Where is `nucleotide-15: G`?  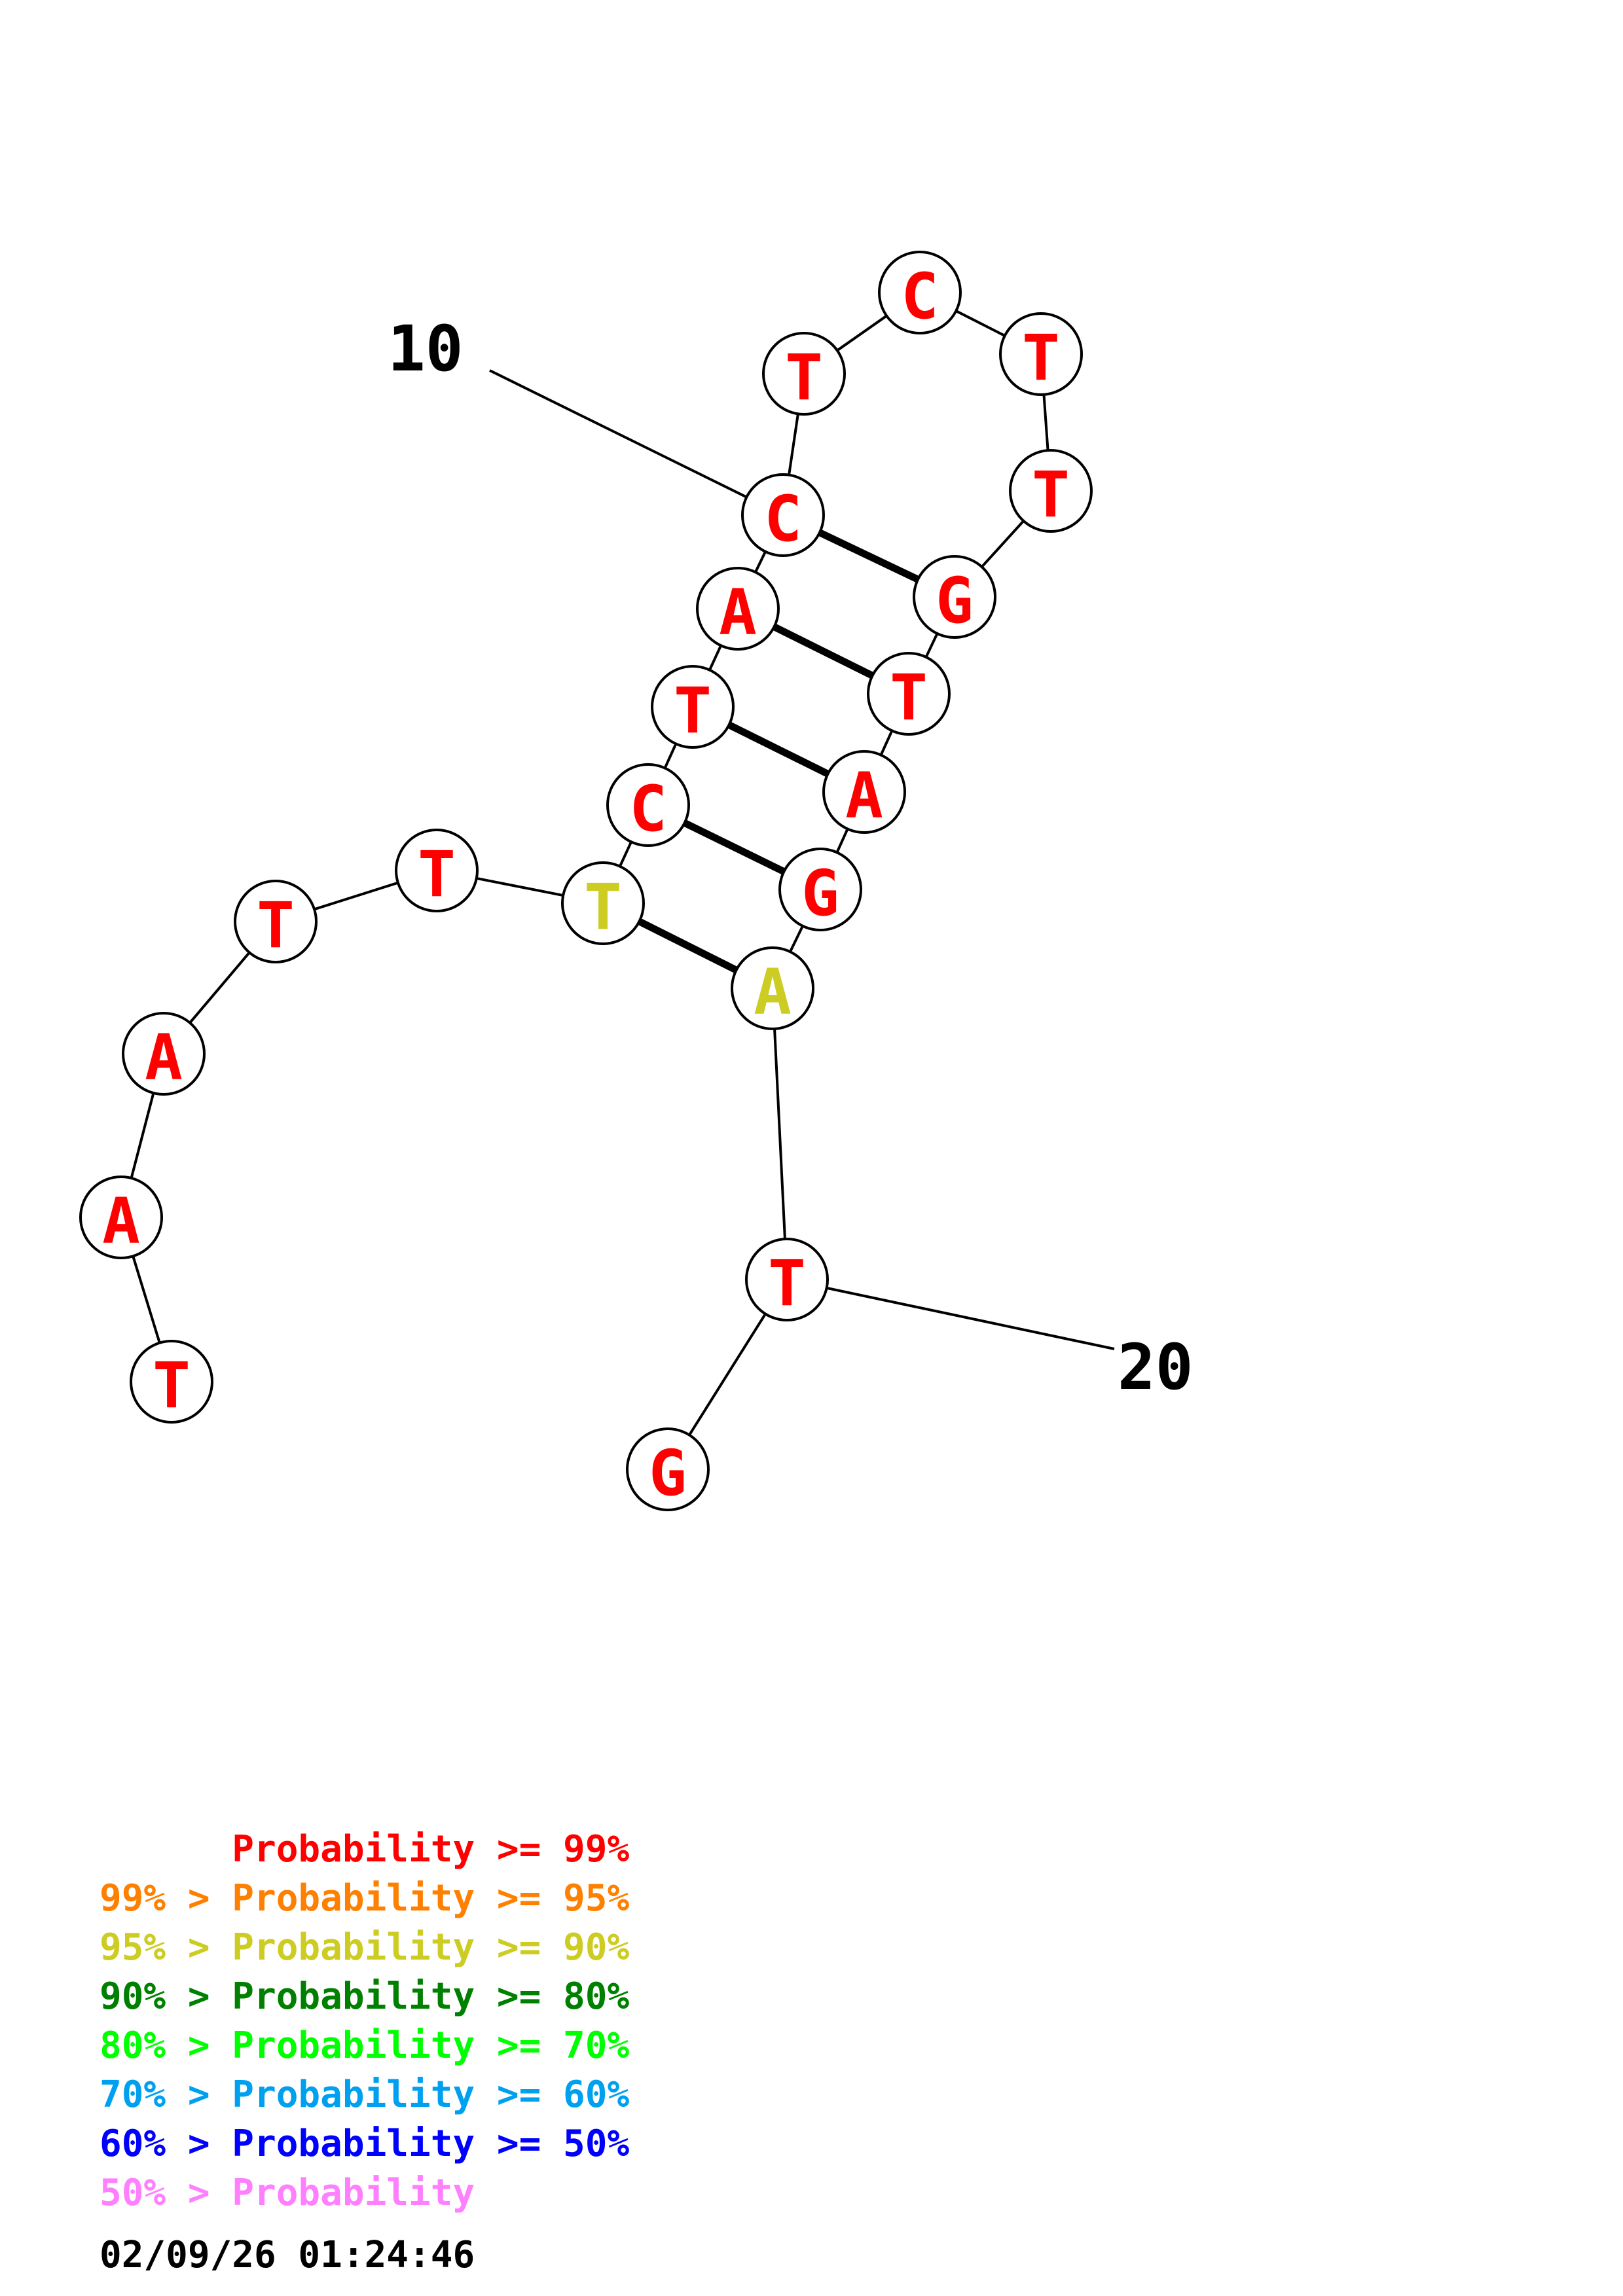
nucleotide-15: G is located at coordinates (954, 597).